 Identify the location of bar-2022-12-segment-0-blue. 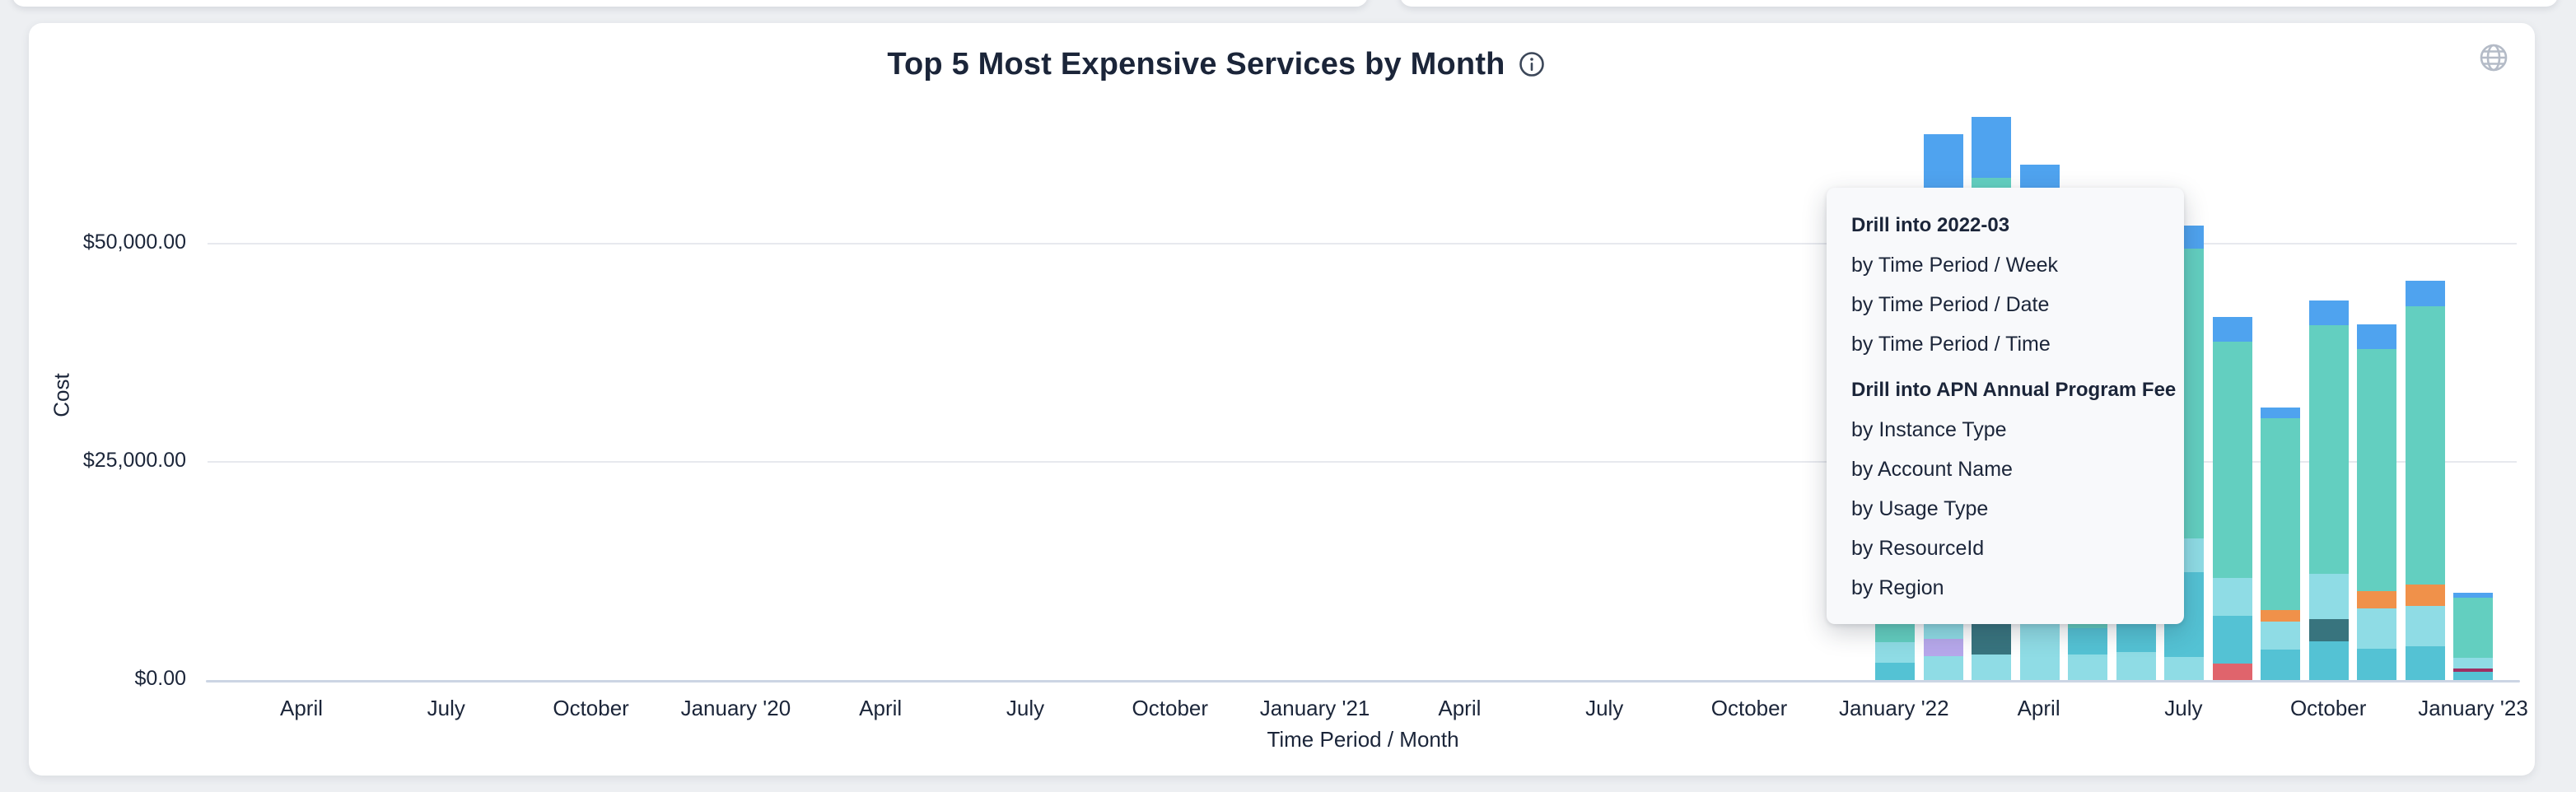
(2425, 294).